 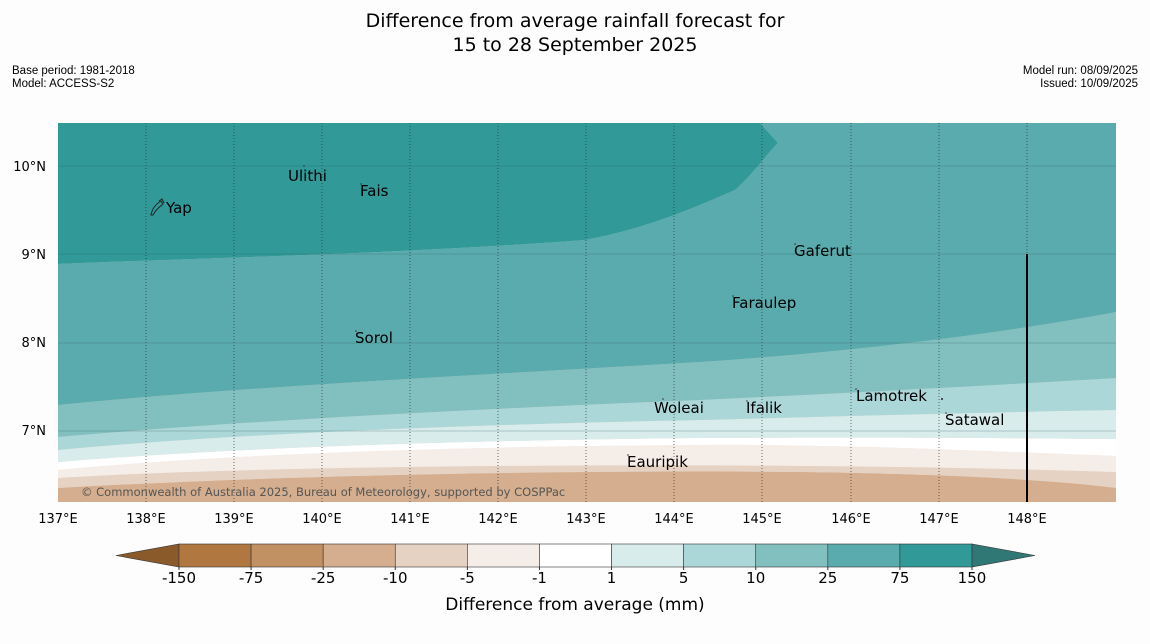 I want to click on place-label-fais: Fais, so click(x=374, y=191).